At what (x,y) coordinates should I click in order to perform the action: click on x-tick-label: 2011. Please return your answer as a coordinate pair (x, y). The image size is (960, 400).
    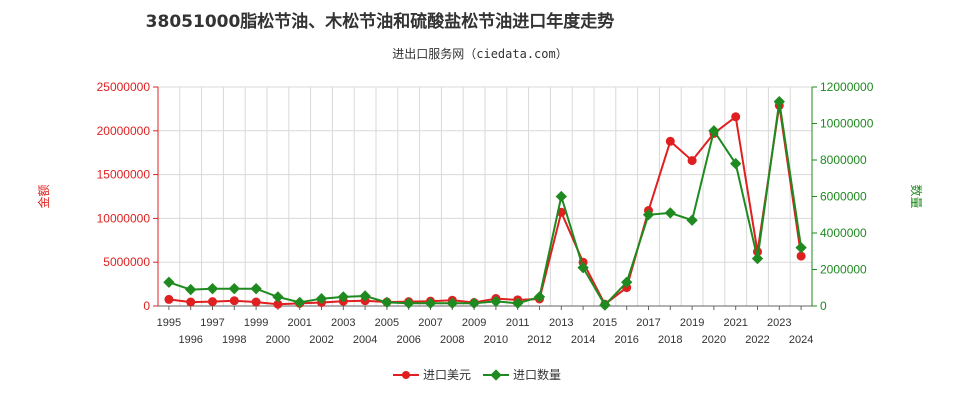
    Looking at the image, I should click on (518, 323).